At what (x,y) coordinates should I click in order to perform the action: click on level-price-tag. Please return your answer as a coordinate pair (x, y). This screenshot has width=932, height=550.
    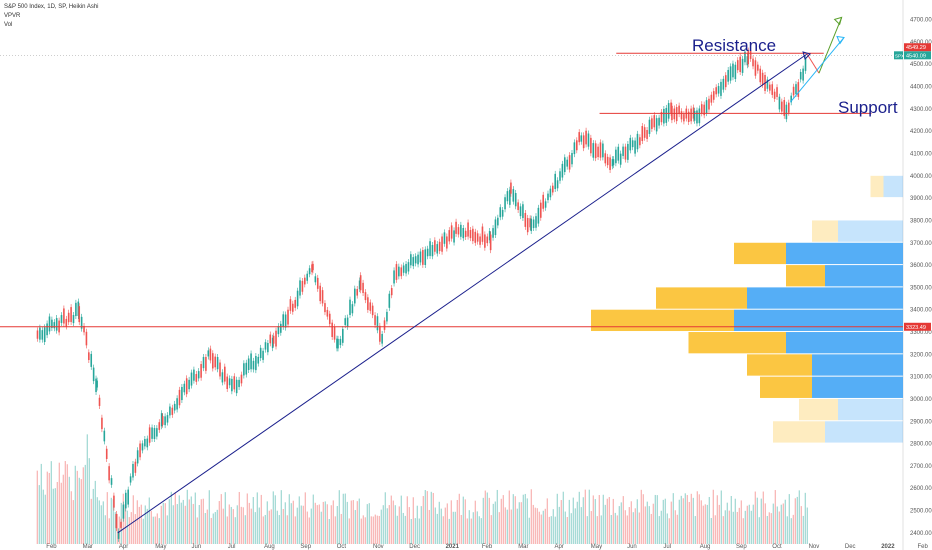
    Looking at the image, I should click on (917, 326).